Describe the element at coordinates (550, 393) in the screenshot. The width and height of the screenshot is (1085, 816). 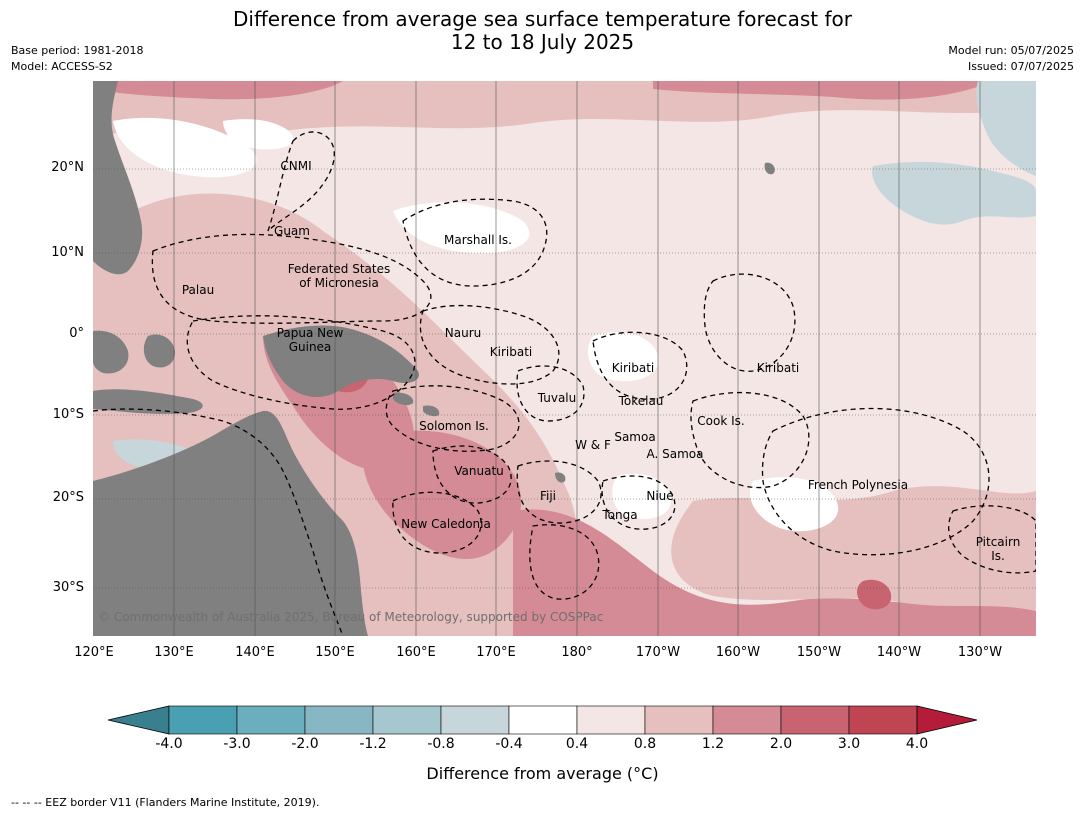
I see `eez-tuvalu` at that location.